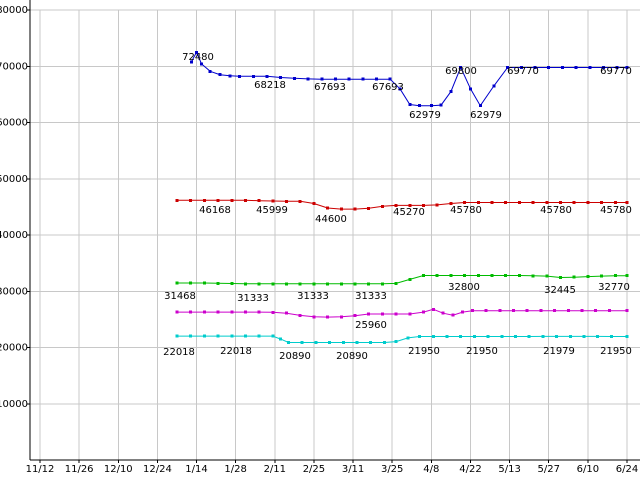  What do you see at coordinates (627, 469) in the screenshot?
I see `x-axis-label: 6/24` at bounding box center [627, 469].